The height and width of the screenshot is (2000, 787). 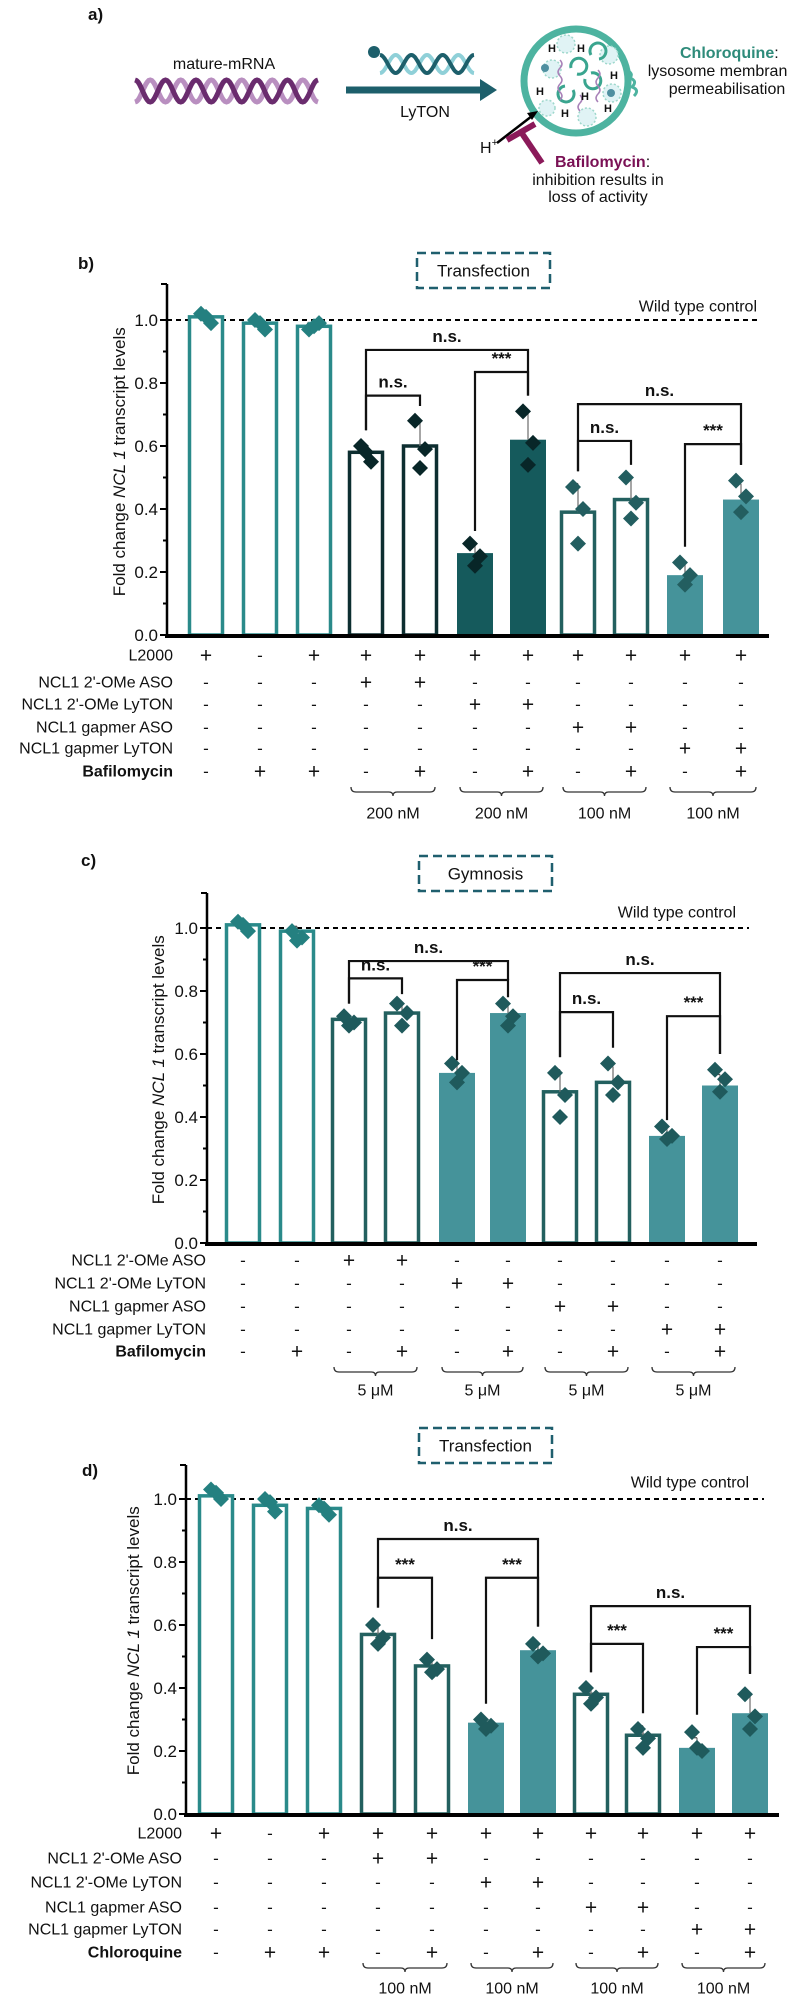 What do you see at coordinates (186, 1243) in the screenshot?
I see `y-tick-label: 0.0` at bounding box center [186, 1243].